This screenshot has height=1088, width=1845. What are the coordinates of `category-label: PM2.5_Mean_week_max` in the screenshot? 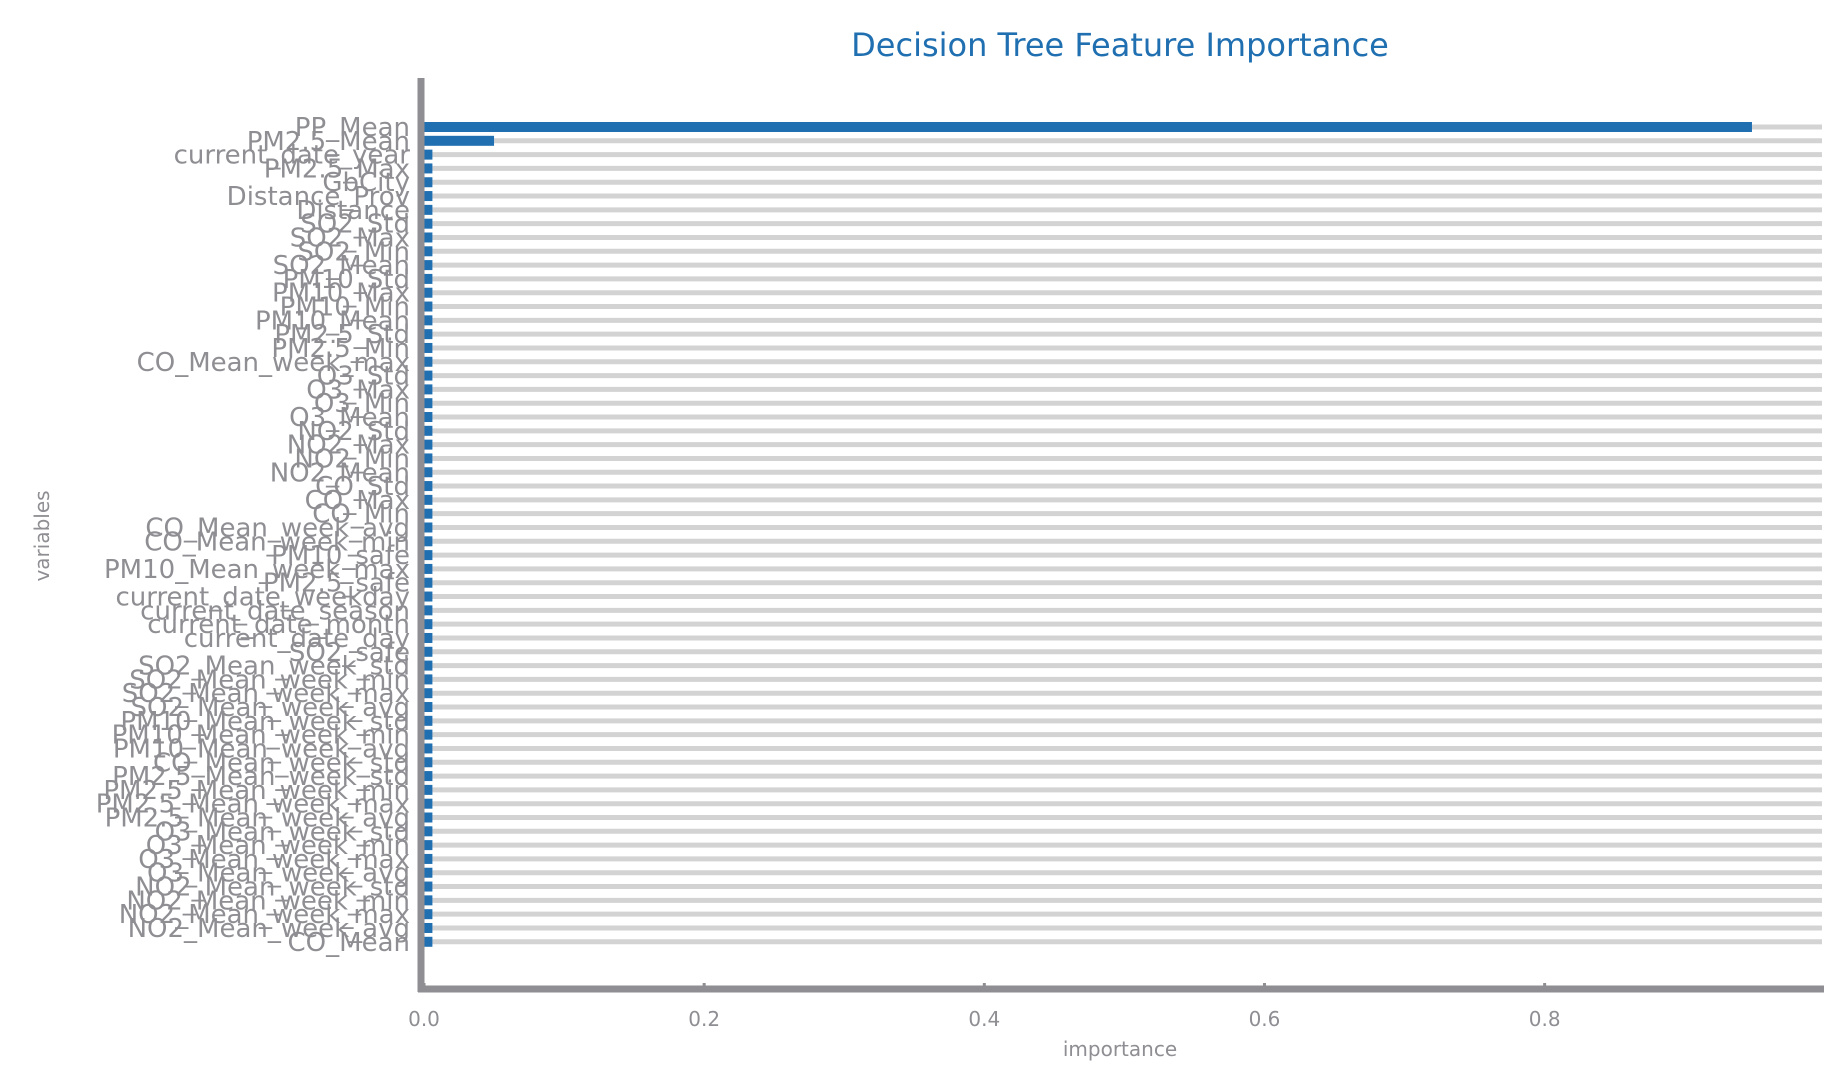 It's located at (253, 805).